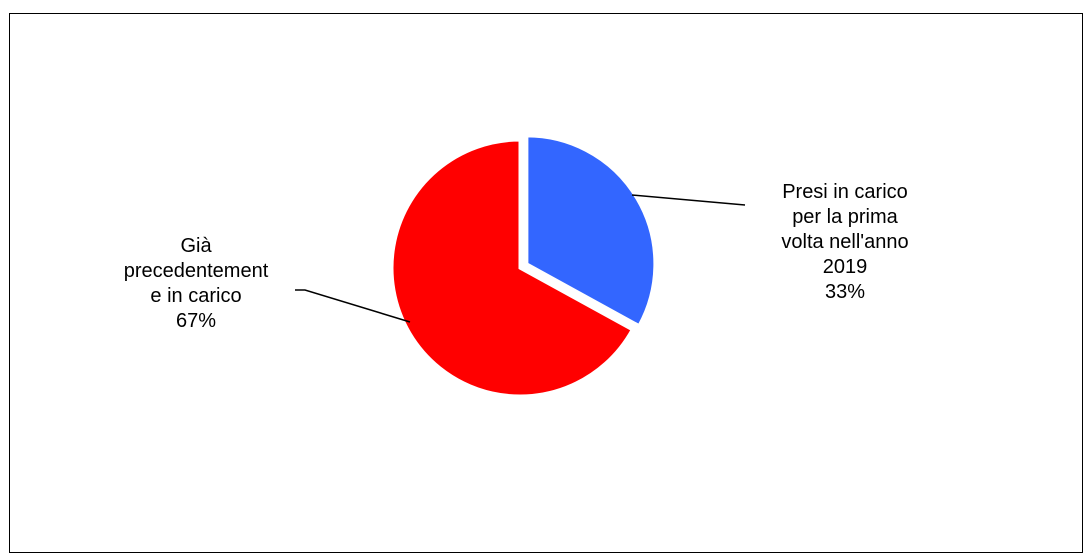  I want to click on slice-label-line: e in carico, so click(195, 296).